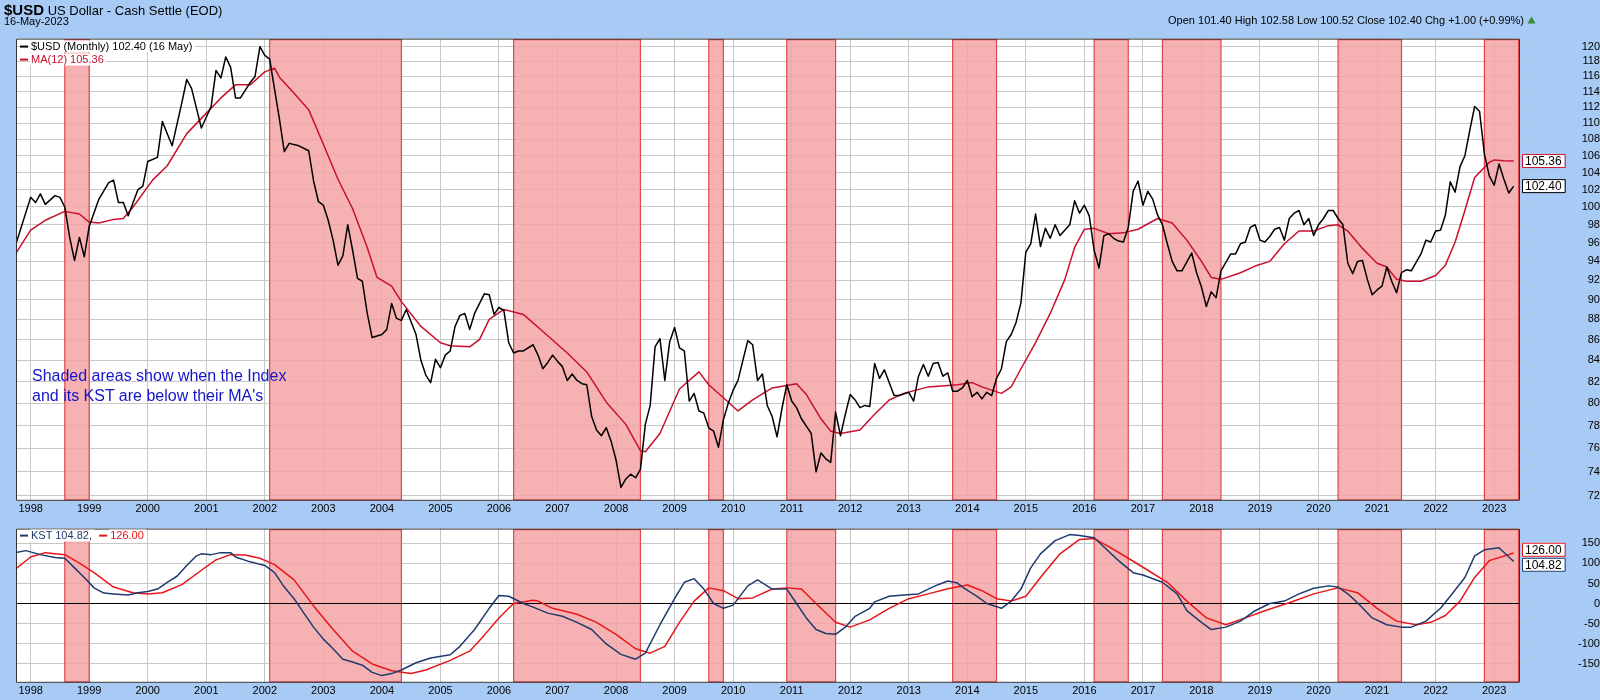  What do you see at coordinates (1593, 582) in the screenshot?
I see `y-tick-label: 50` at bounding box center [1593, 582].